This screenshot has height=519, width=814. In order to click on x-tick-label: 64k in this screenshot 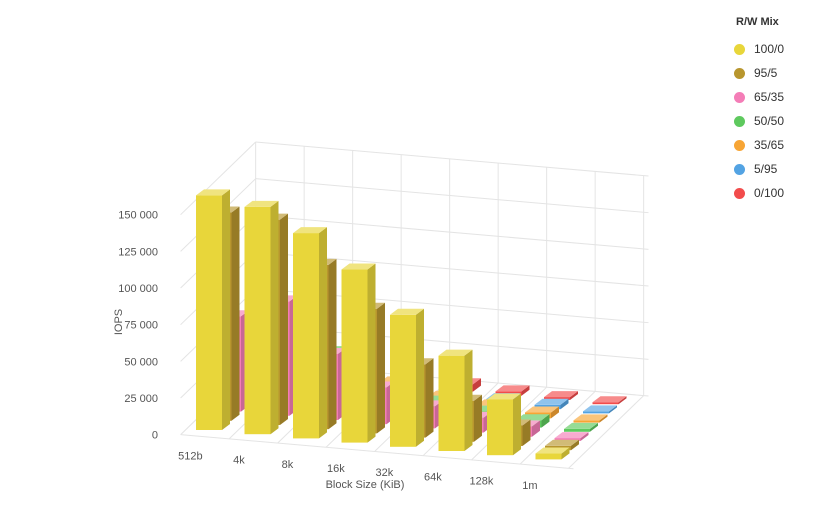, I will do `click(433, 477)`.